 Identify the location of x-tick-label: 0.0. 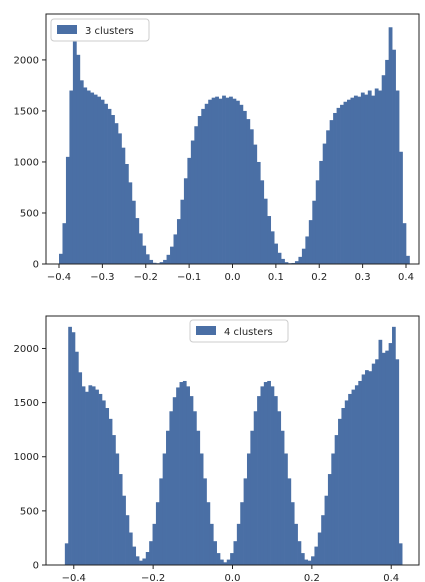
(233, 577).